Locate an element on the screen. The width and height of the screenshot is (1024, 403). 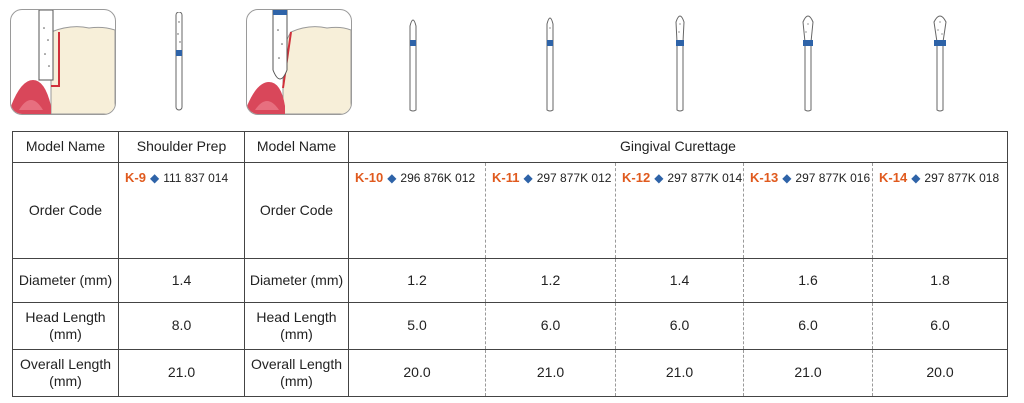
bur-k9 is located at coordinates (179, 61).